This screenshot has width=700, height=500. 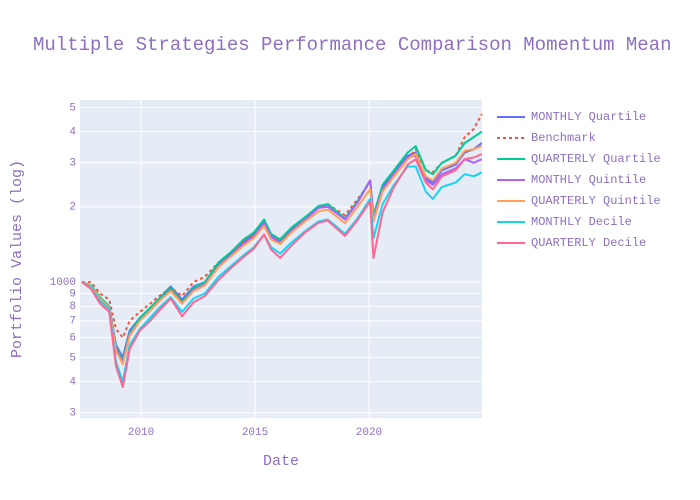 What do you see at coordinates (72, 322) in the screenshot?
I see `y-tick-label: 7` at bounding box center [72, 322].